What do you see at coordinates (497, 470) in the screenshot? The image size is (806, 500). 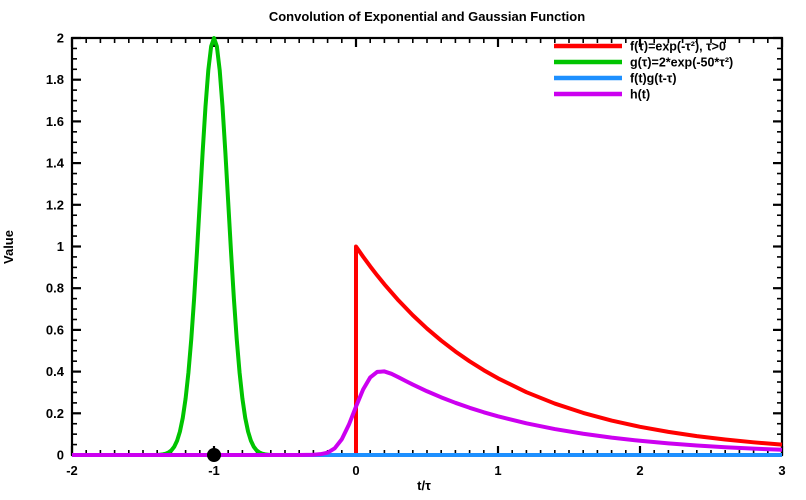 I see `x-tick-label: 1` at bounding box center [497, 470].